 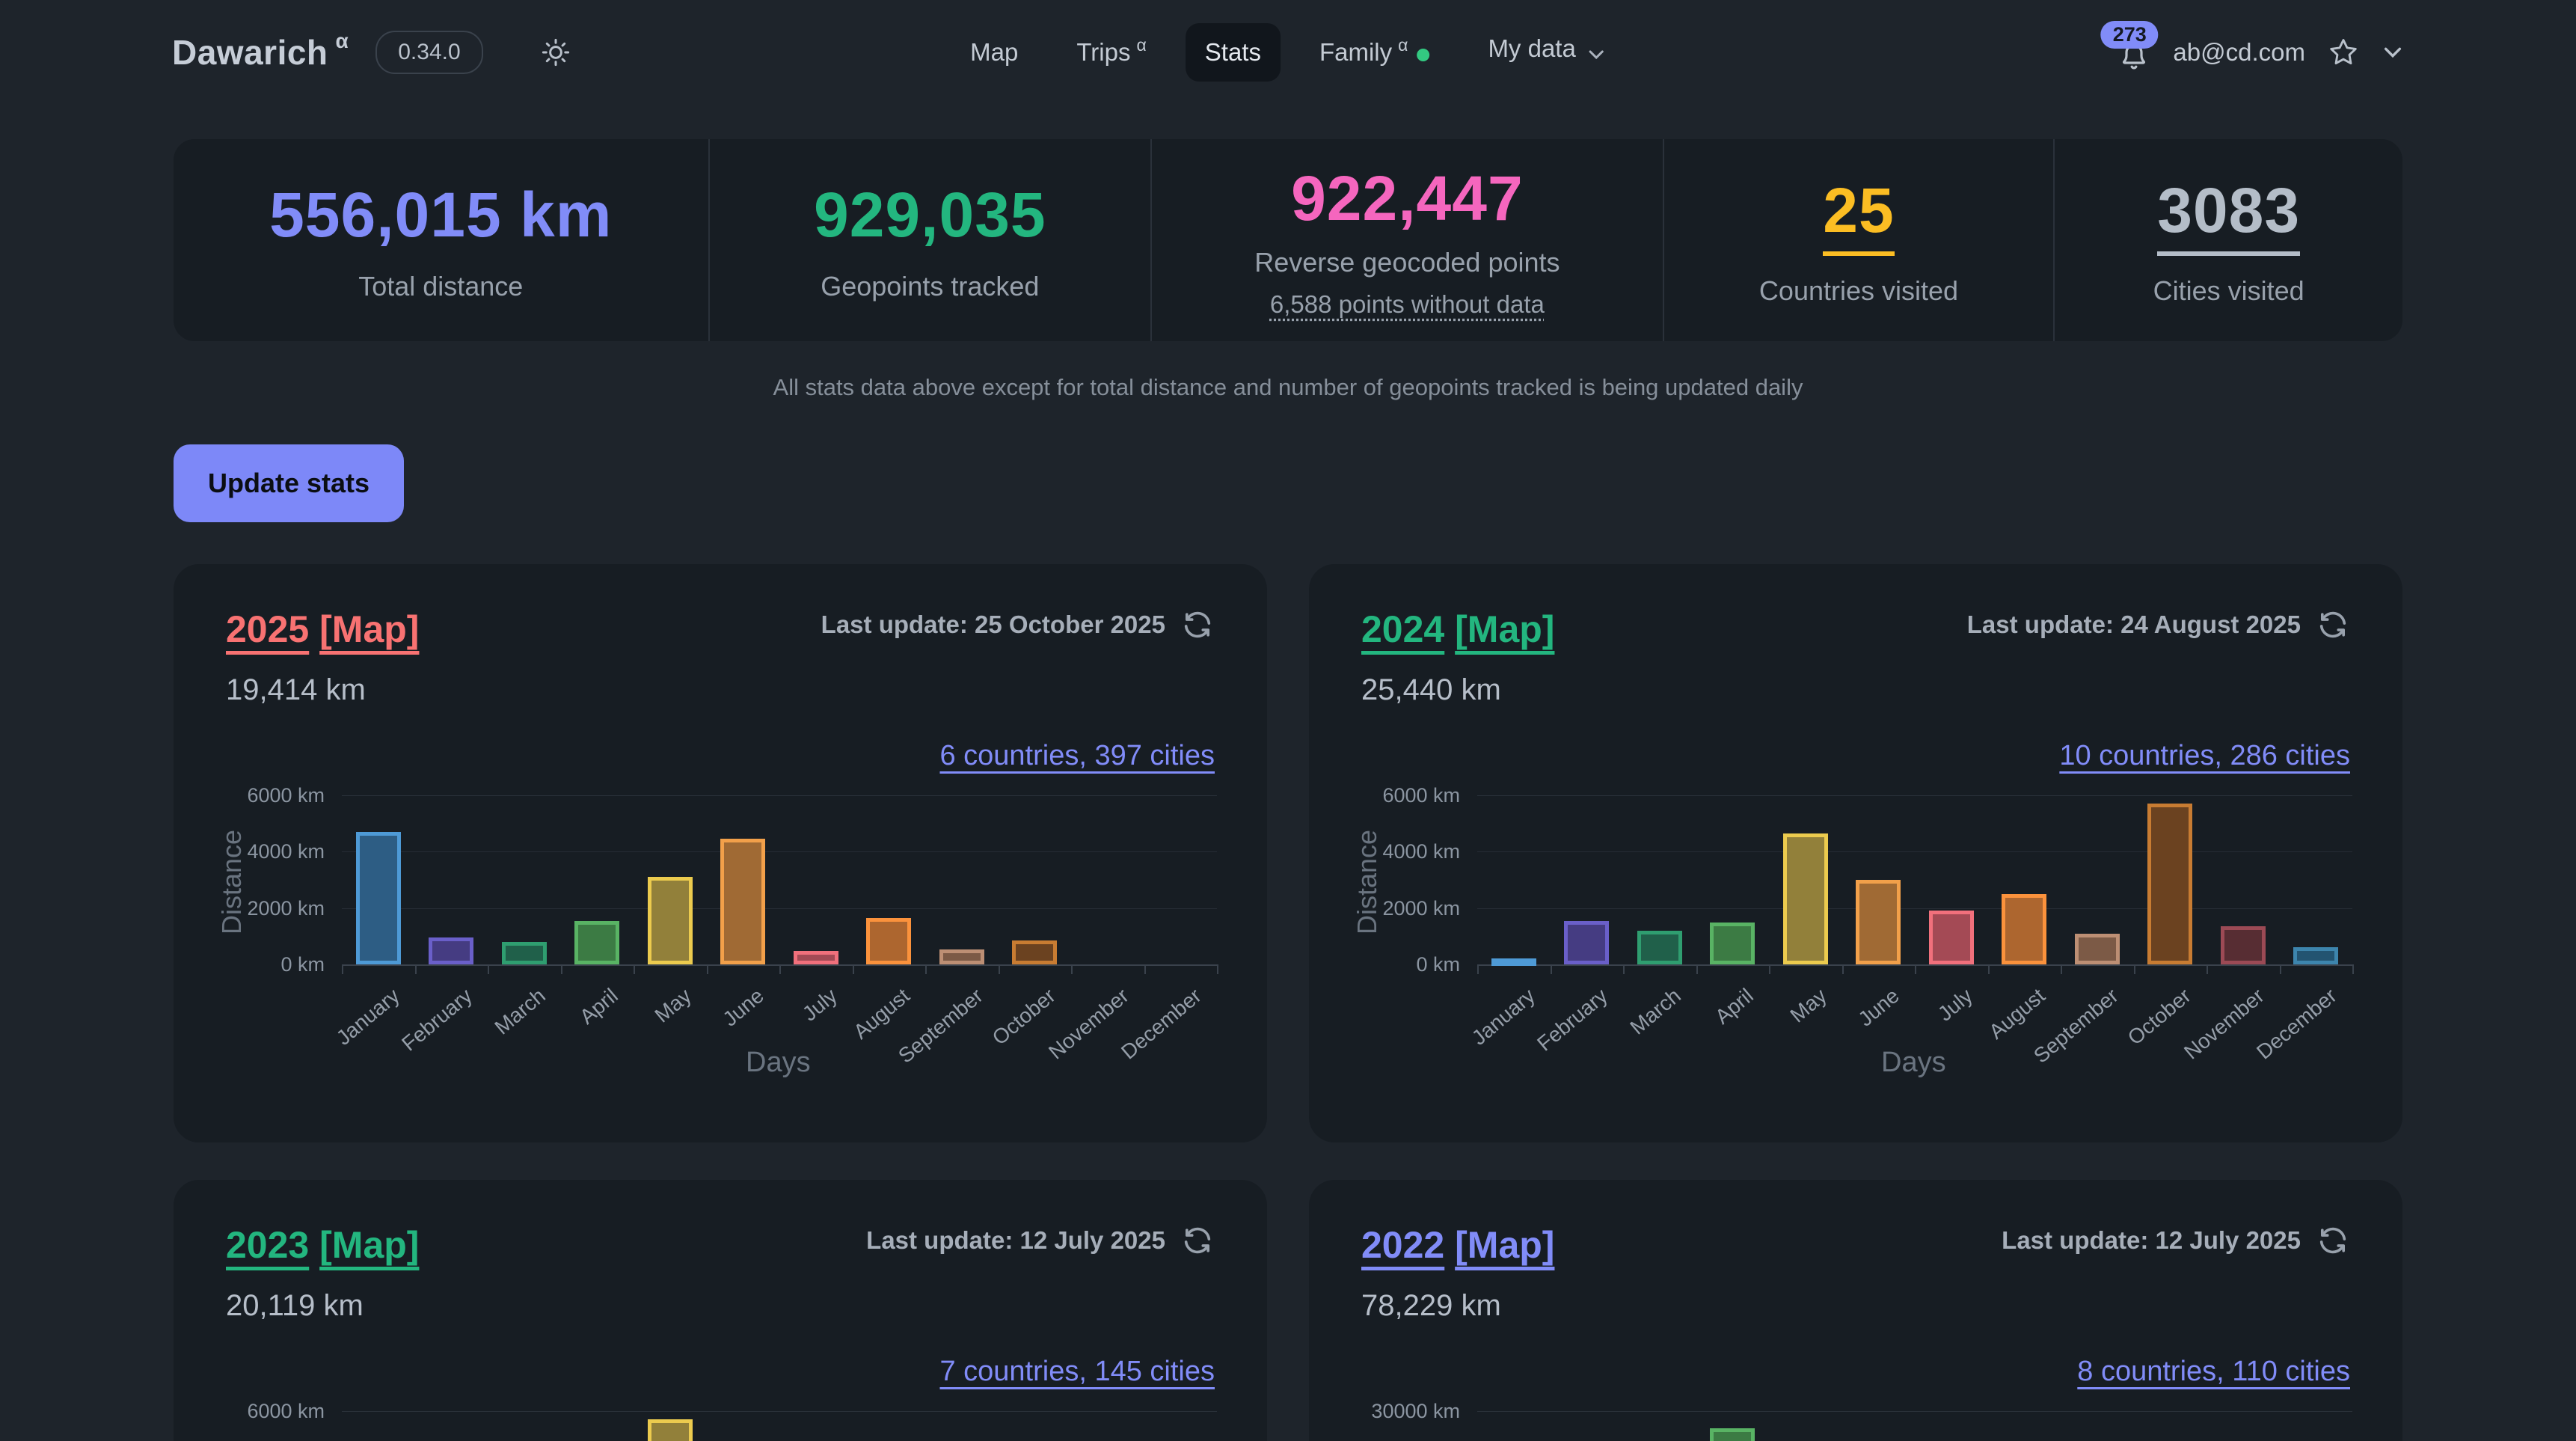 What do you see at coordinates (597, 942) in the screenshot?
I see `bar-april-2025` at bounding box center [597, 942].